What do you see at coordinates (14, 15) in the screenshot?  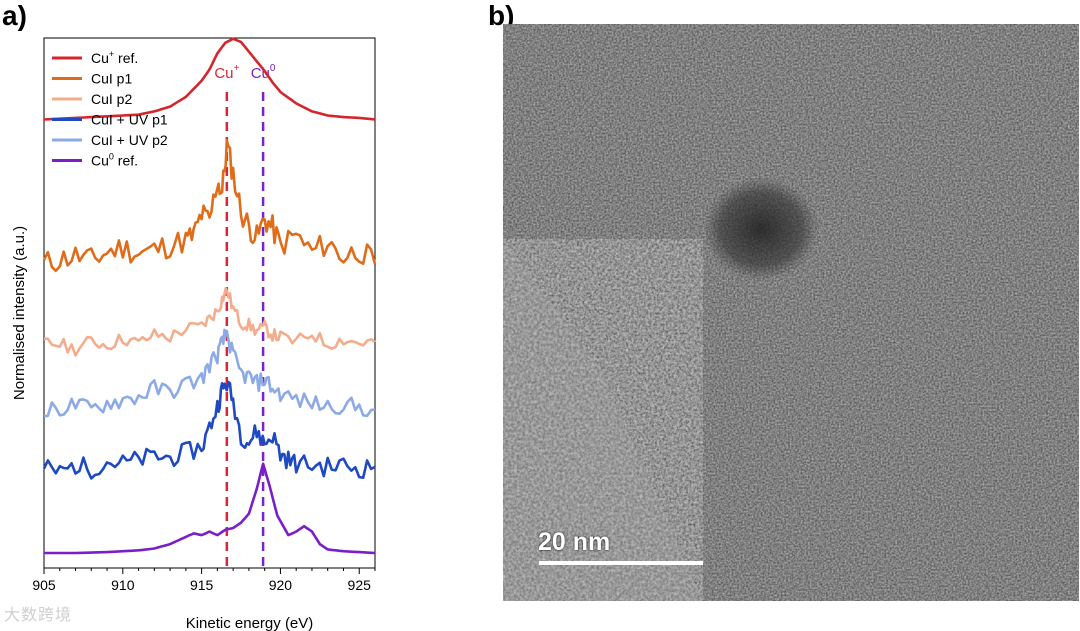 I see `panel-a-label: a)` at bounding box center [14, 15].